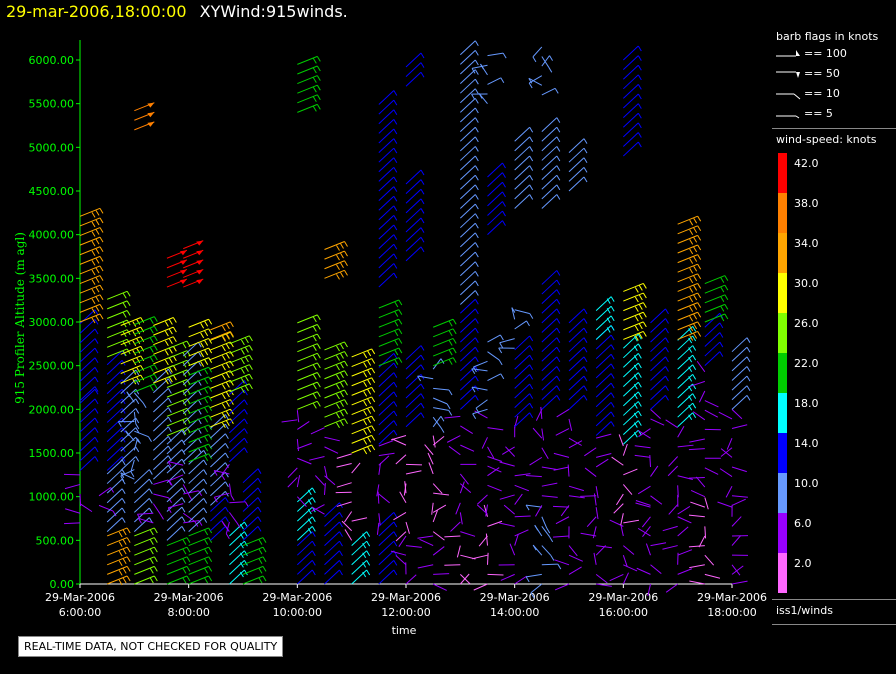  I want to click on wind-barb-flag, so click(200, 272).